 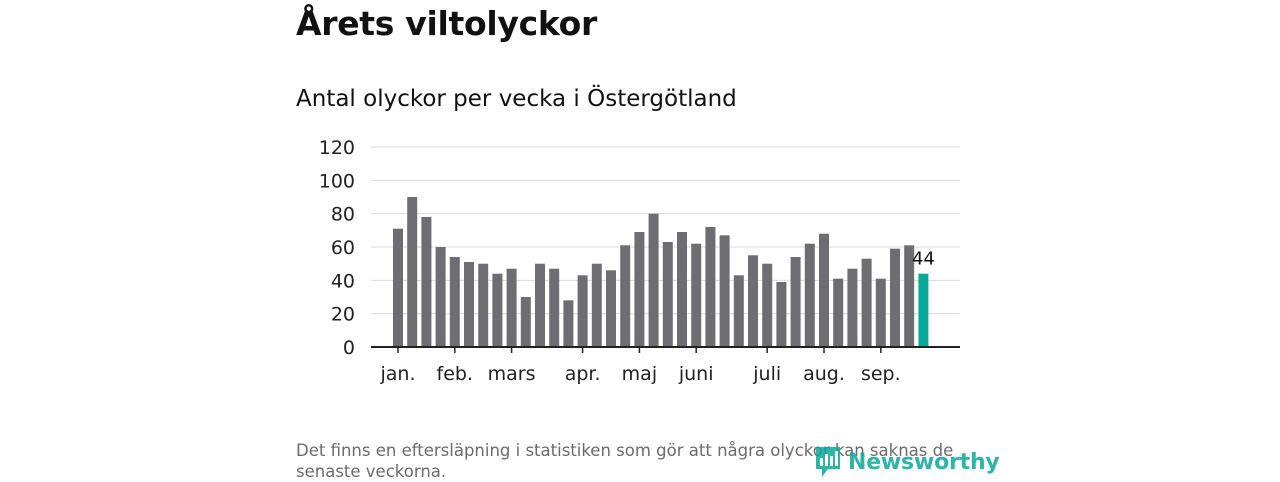 I want to click on x-tick-label: sep., so click(x=881, y=374).